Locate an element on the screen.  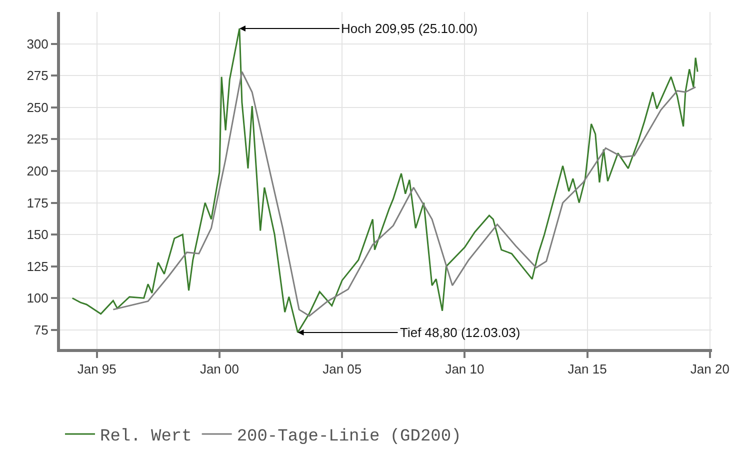
x-tick-label: Jan 20 is located at coordinates (710, 369).